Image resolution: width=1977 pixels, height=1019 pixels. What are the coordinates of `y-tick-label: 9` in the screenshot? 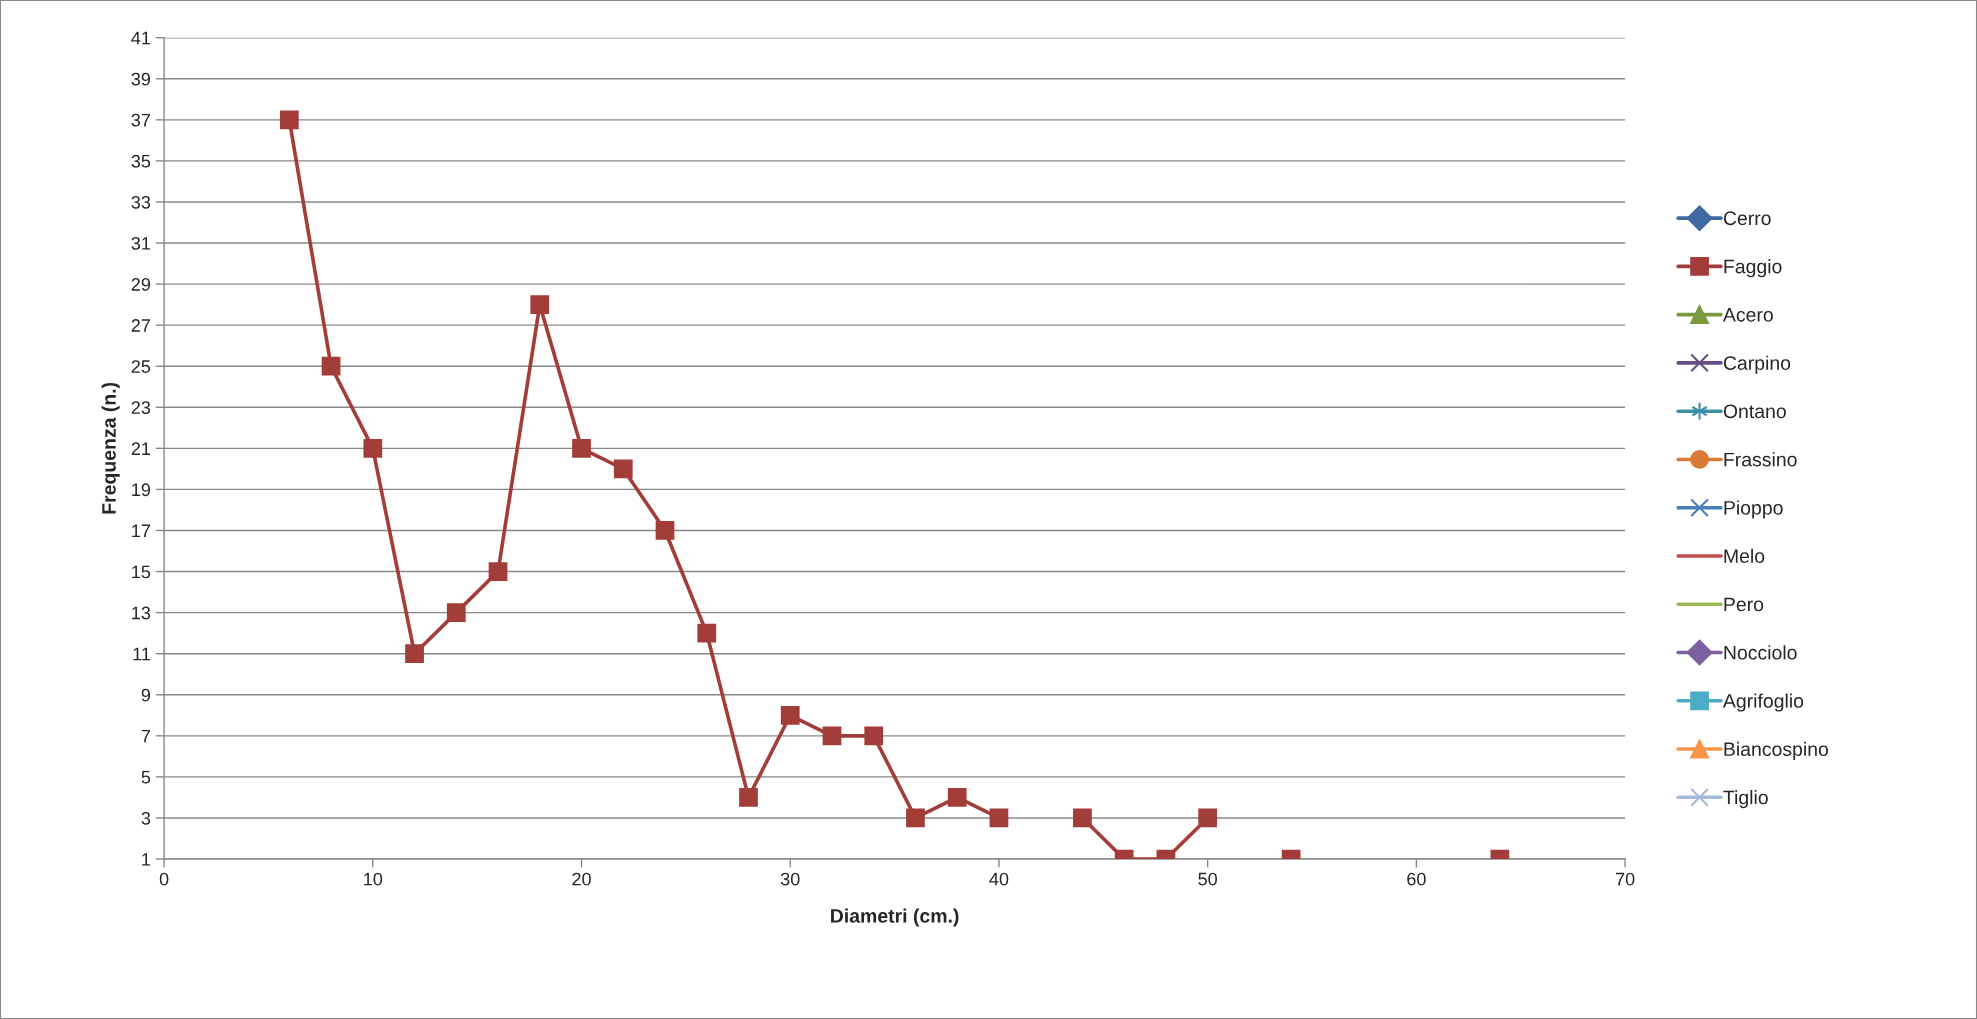 It's located at (146, 695).